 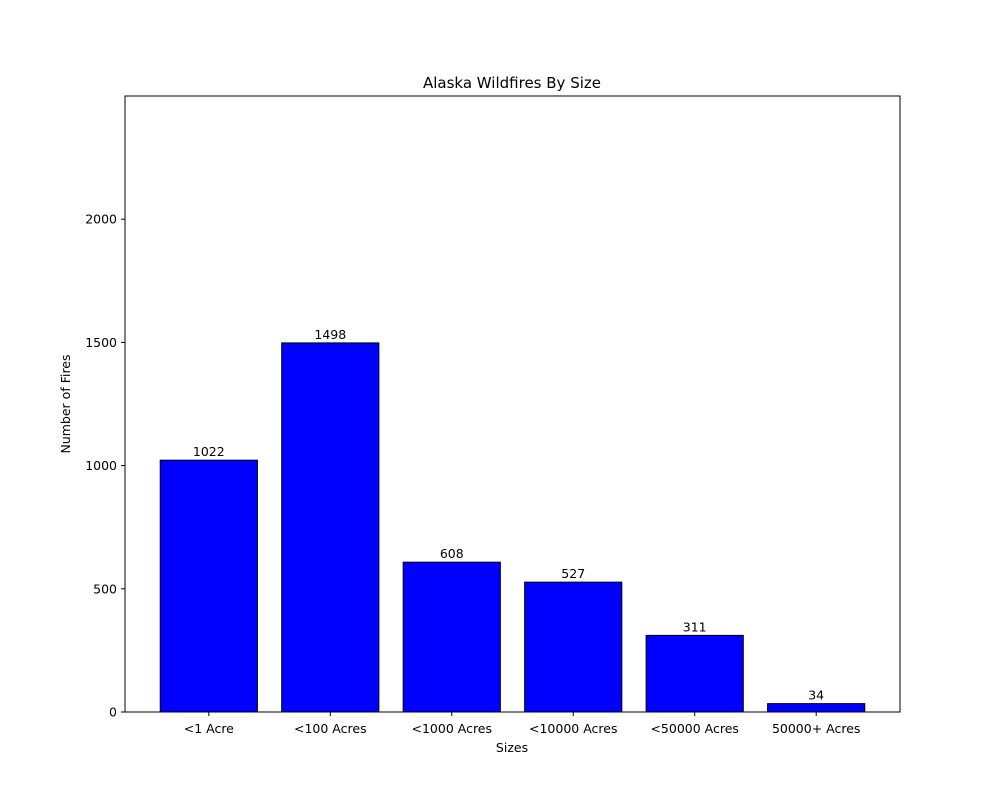 I want to click on x-tick-label: <1000 Acres, so click(x=451, y=728).